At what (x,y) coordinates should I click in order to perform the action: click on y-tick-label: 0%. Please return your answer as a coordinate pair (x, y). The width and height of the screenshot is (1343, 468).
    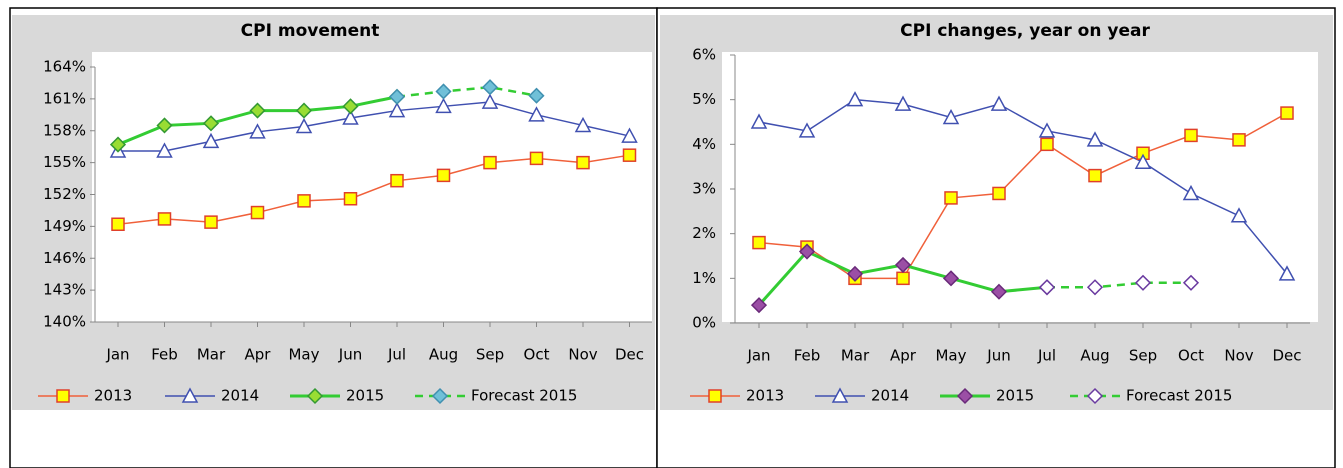
    Looking at the image, I should click on (704, 323).